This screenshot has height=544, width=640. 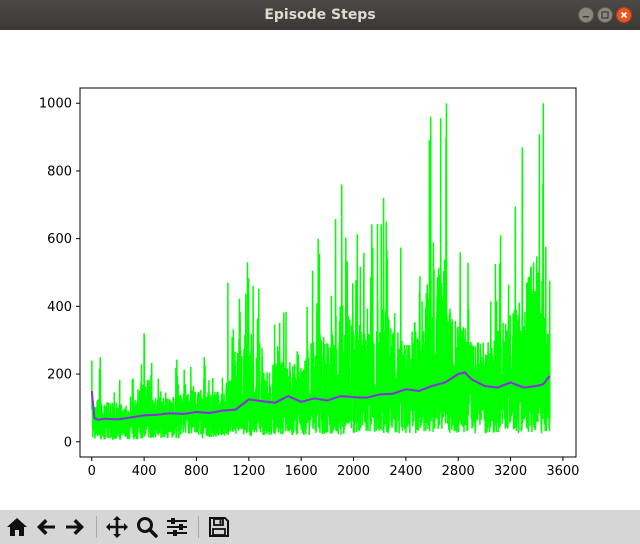 I want to click on x-tick-label: 2400, so click(x=405, y=471).